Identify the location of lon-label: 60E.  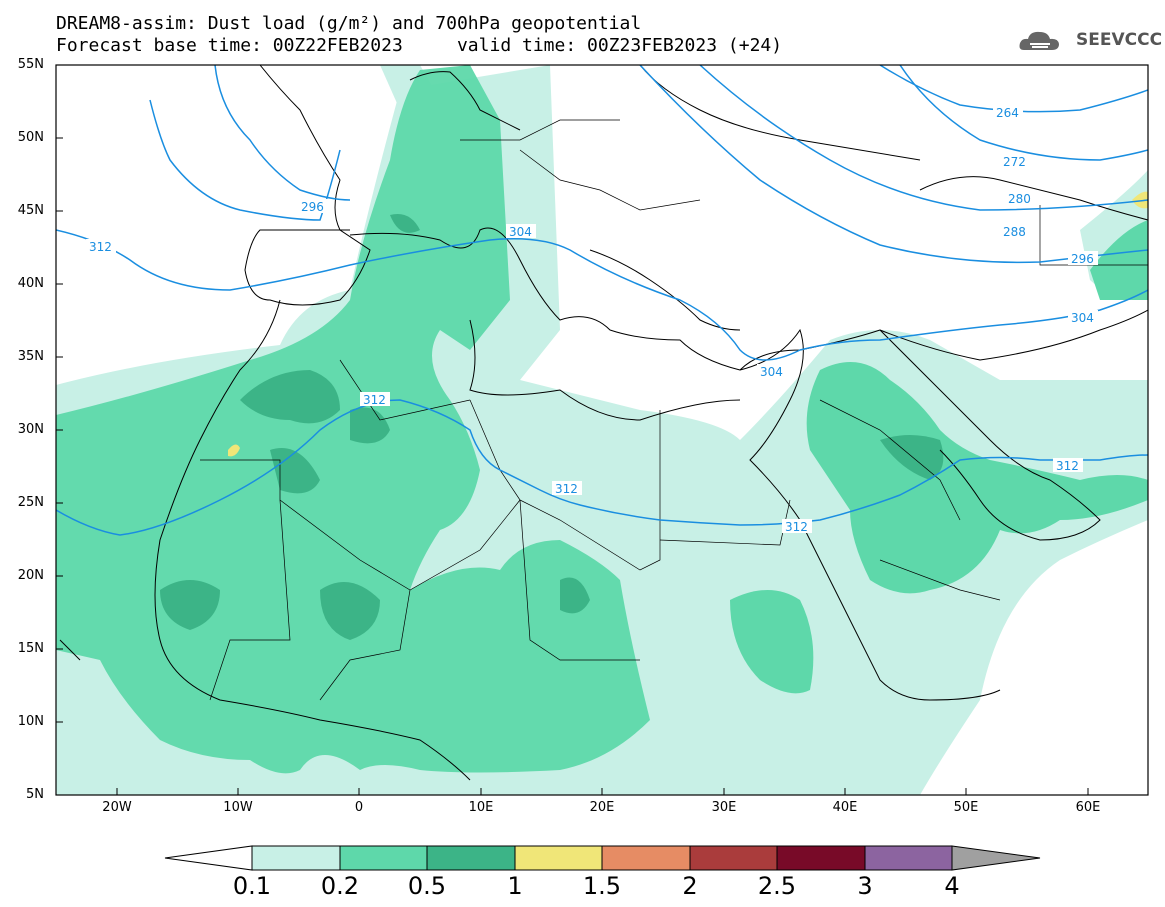
(1088, 807).